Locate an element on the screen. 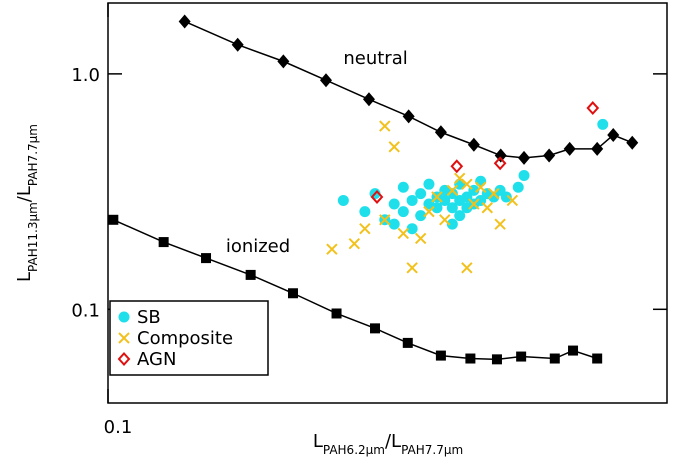 This screenshot has width=685, height=466. legend-item: SB is located at coordinates (139, 317).